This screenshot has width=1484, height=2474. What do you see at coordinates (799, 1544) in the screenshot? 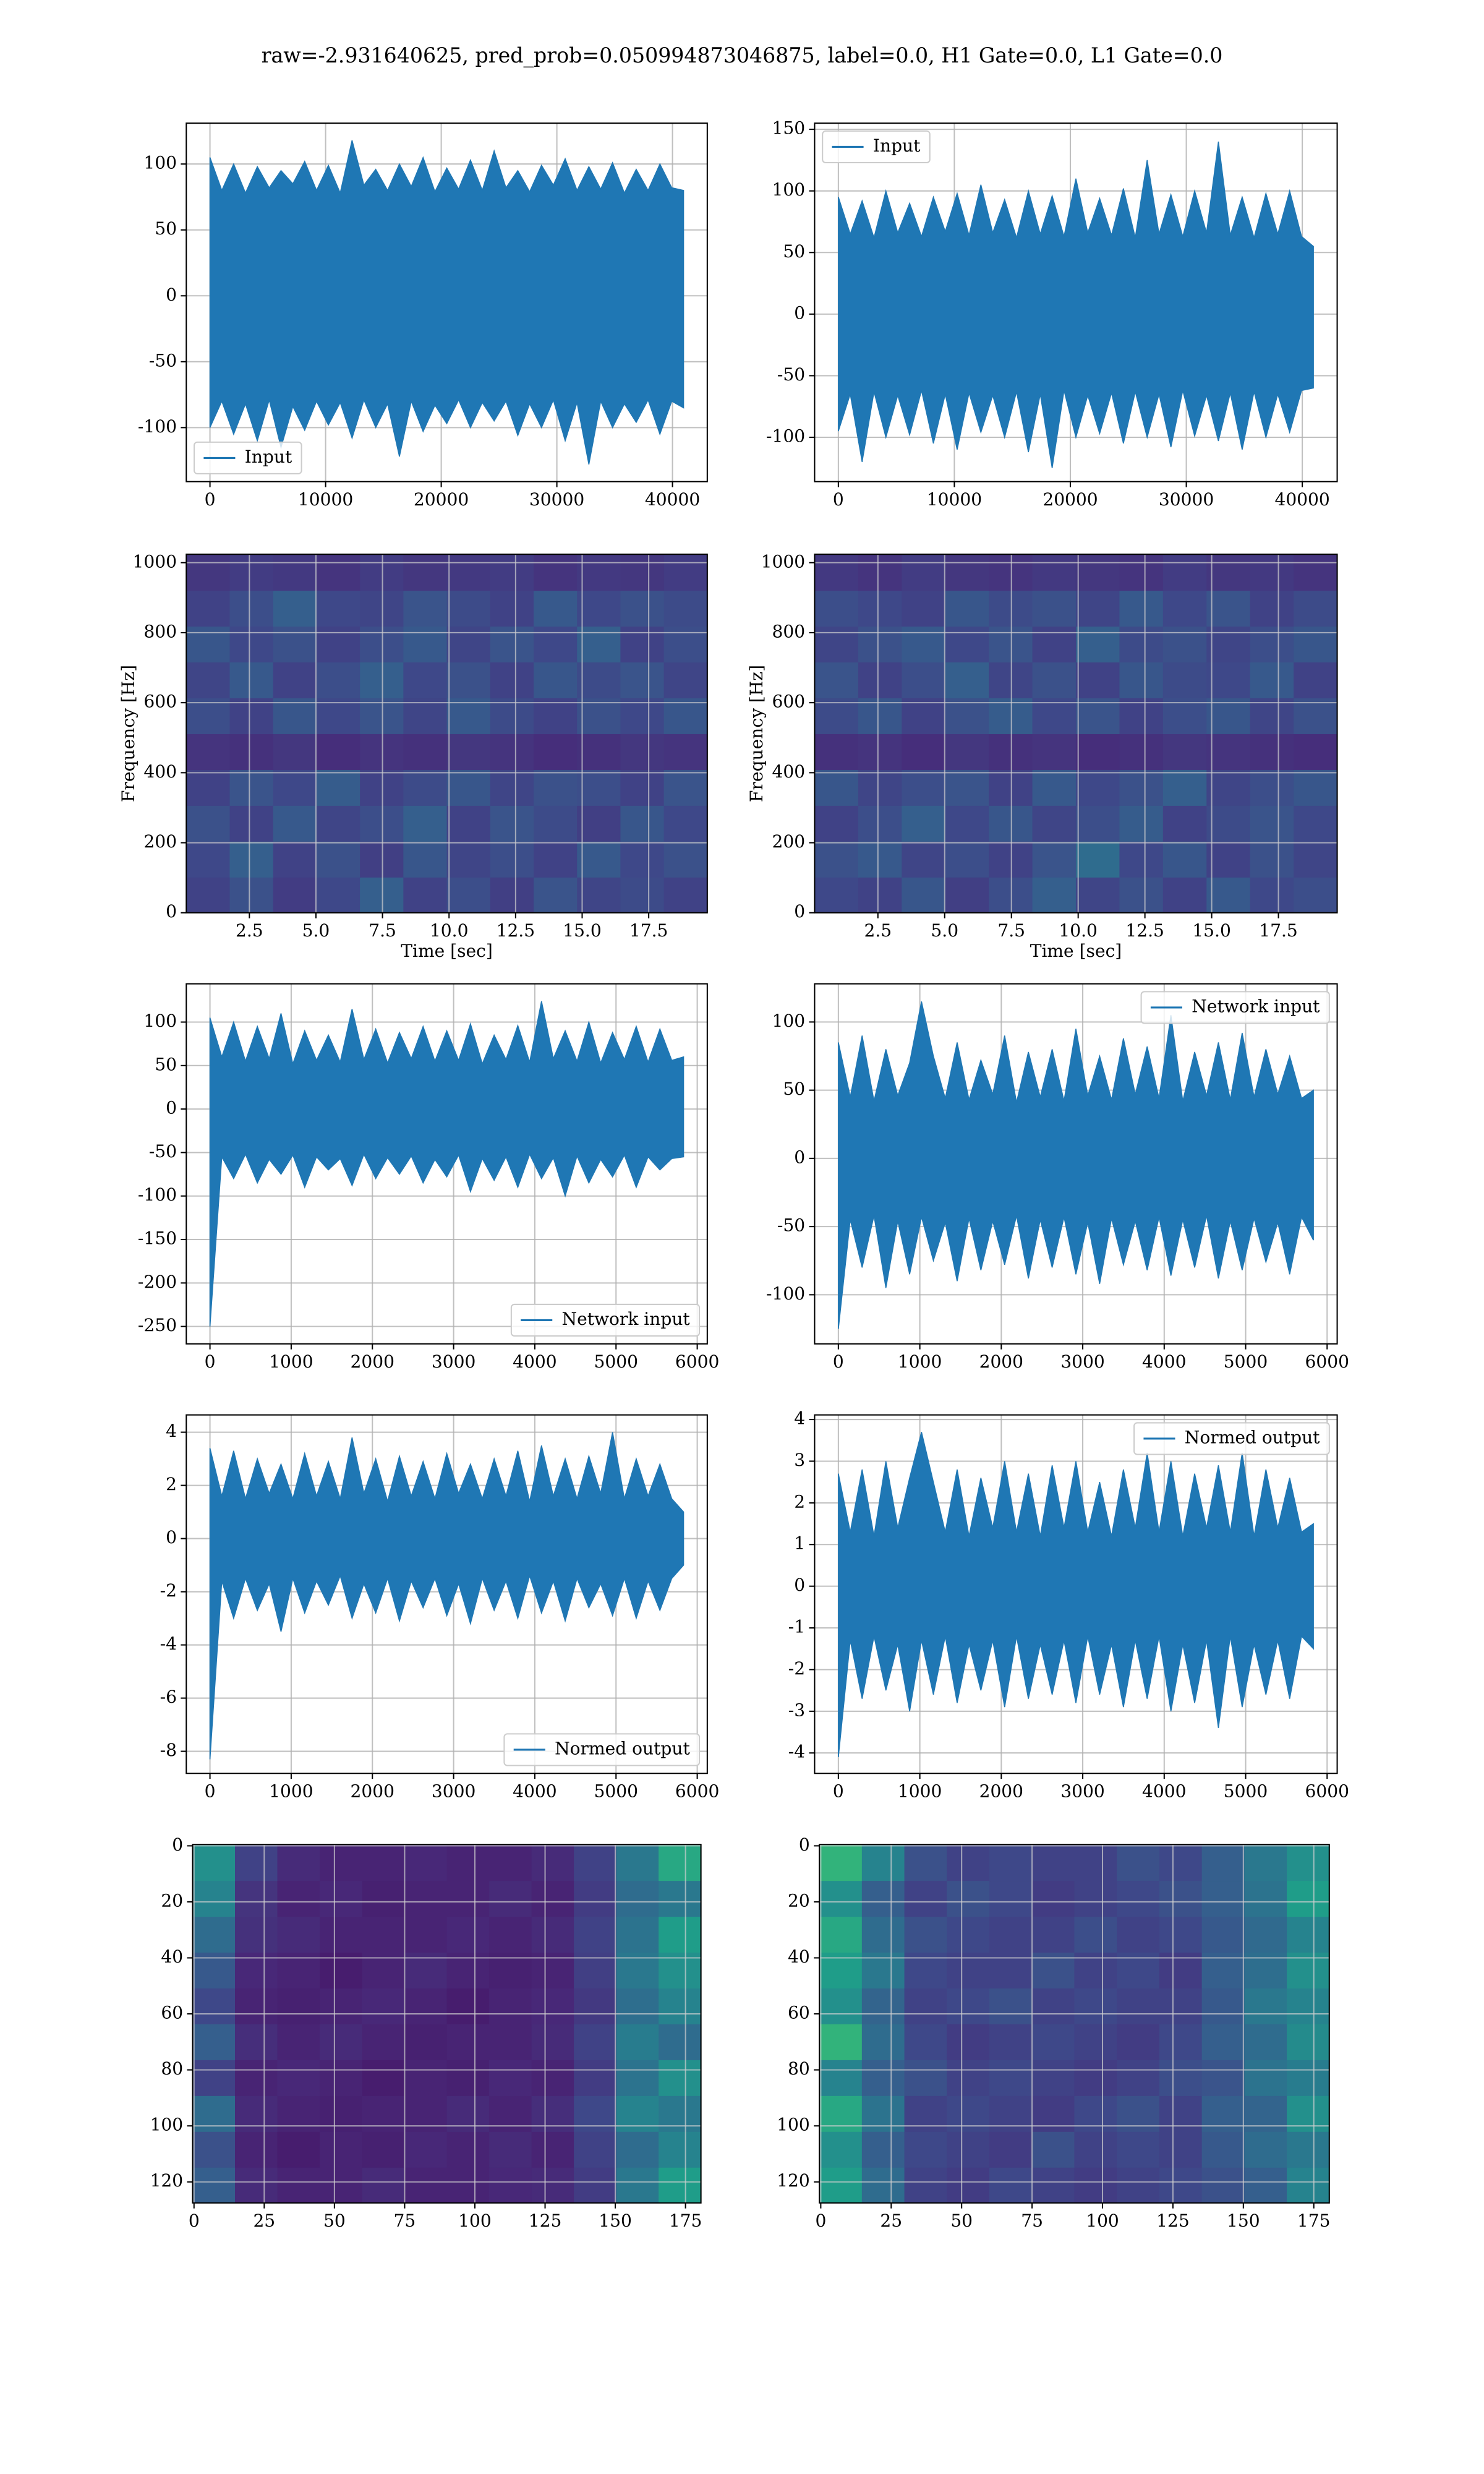
I see `y-tick-label: 1` at bounding box center [799, 1544].